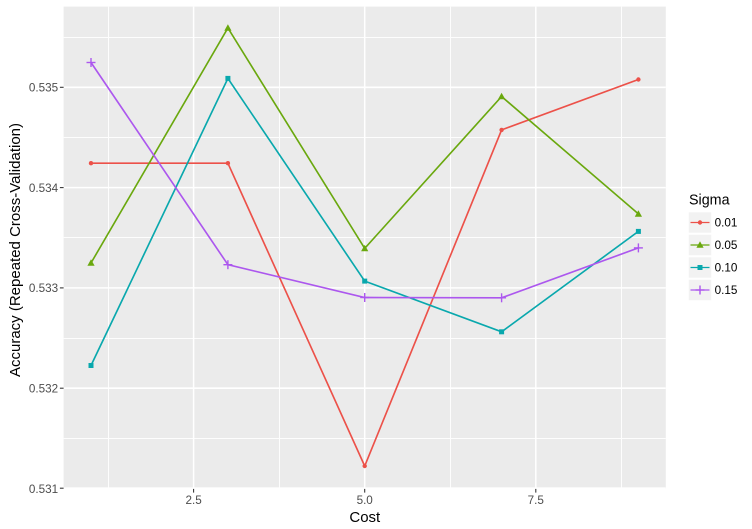 This screenshot has height=529, width=752. I want to click on svg-text: 5.0, so click(365, 500).